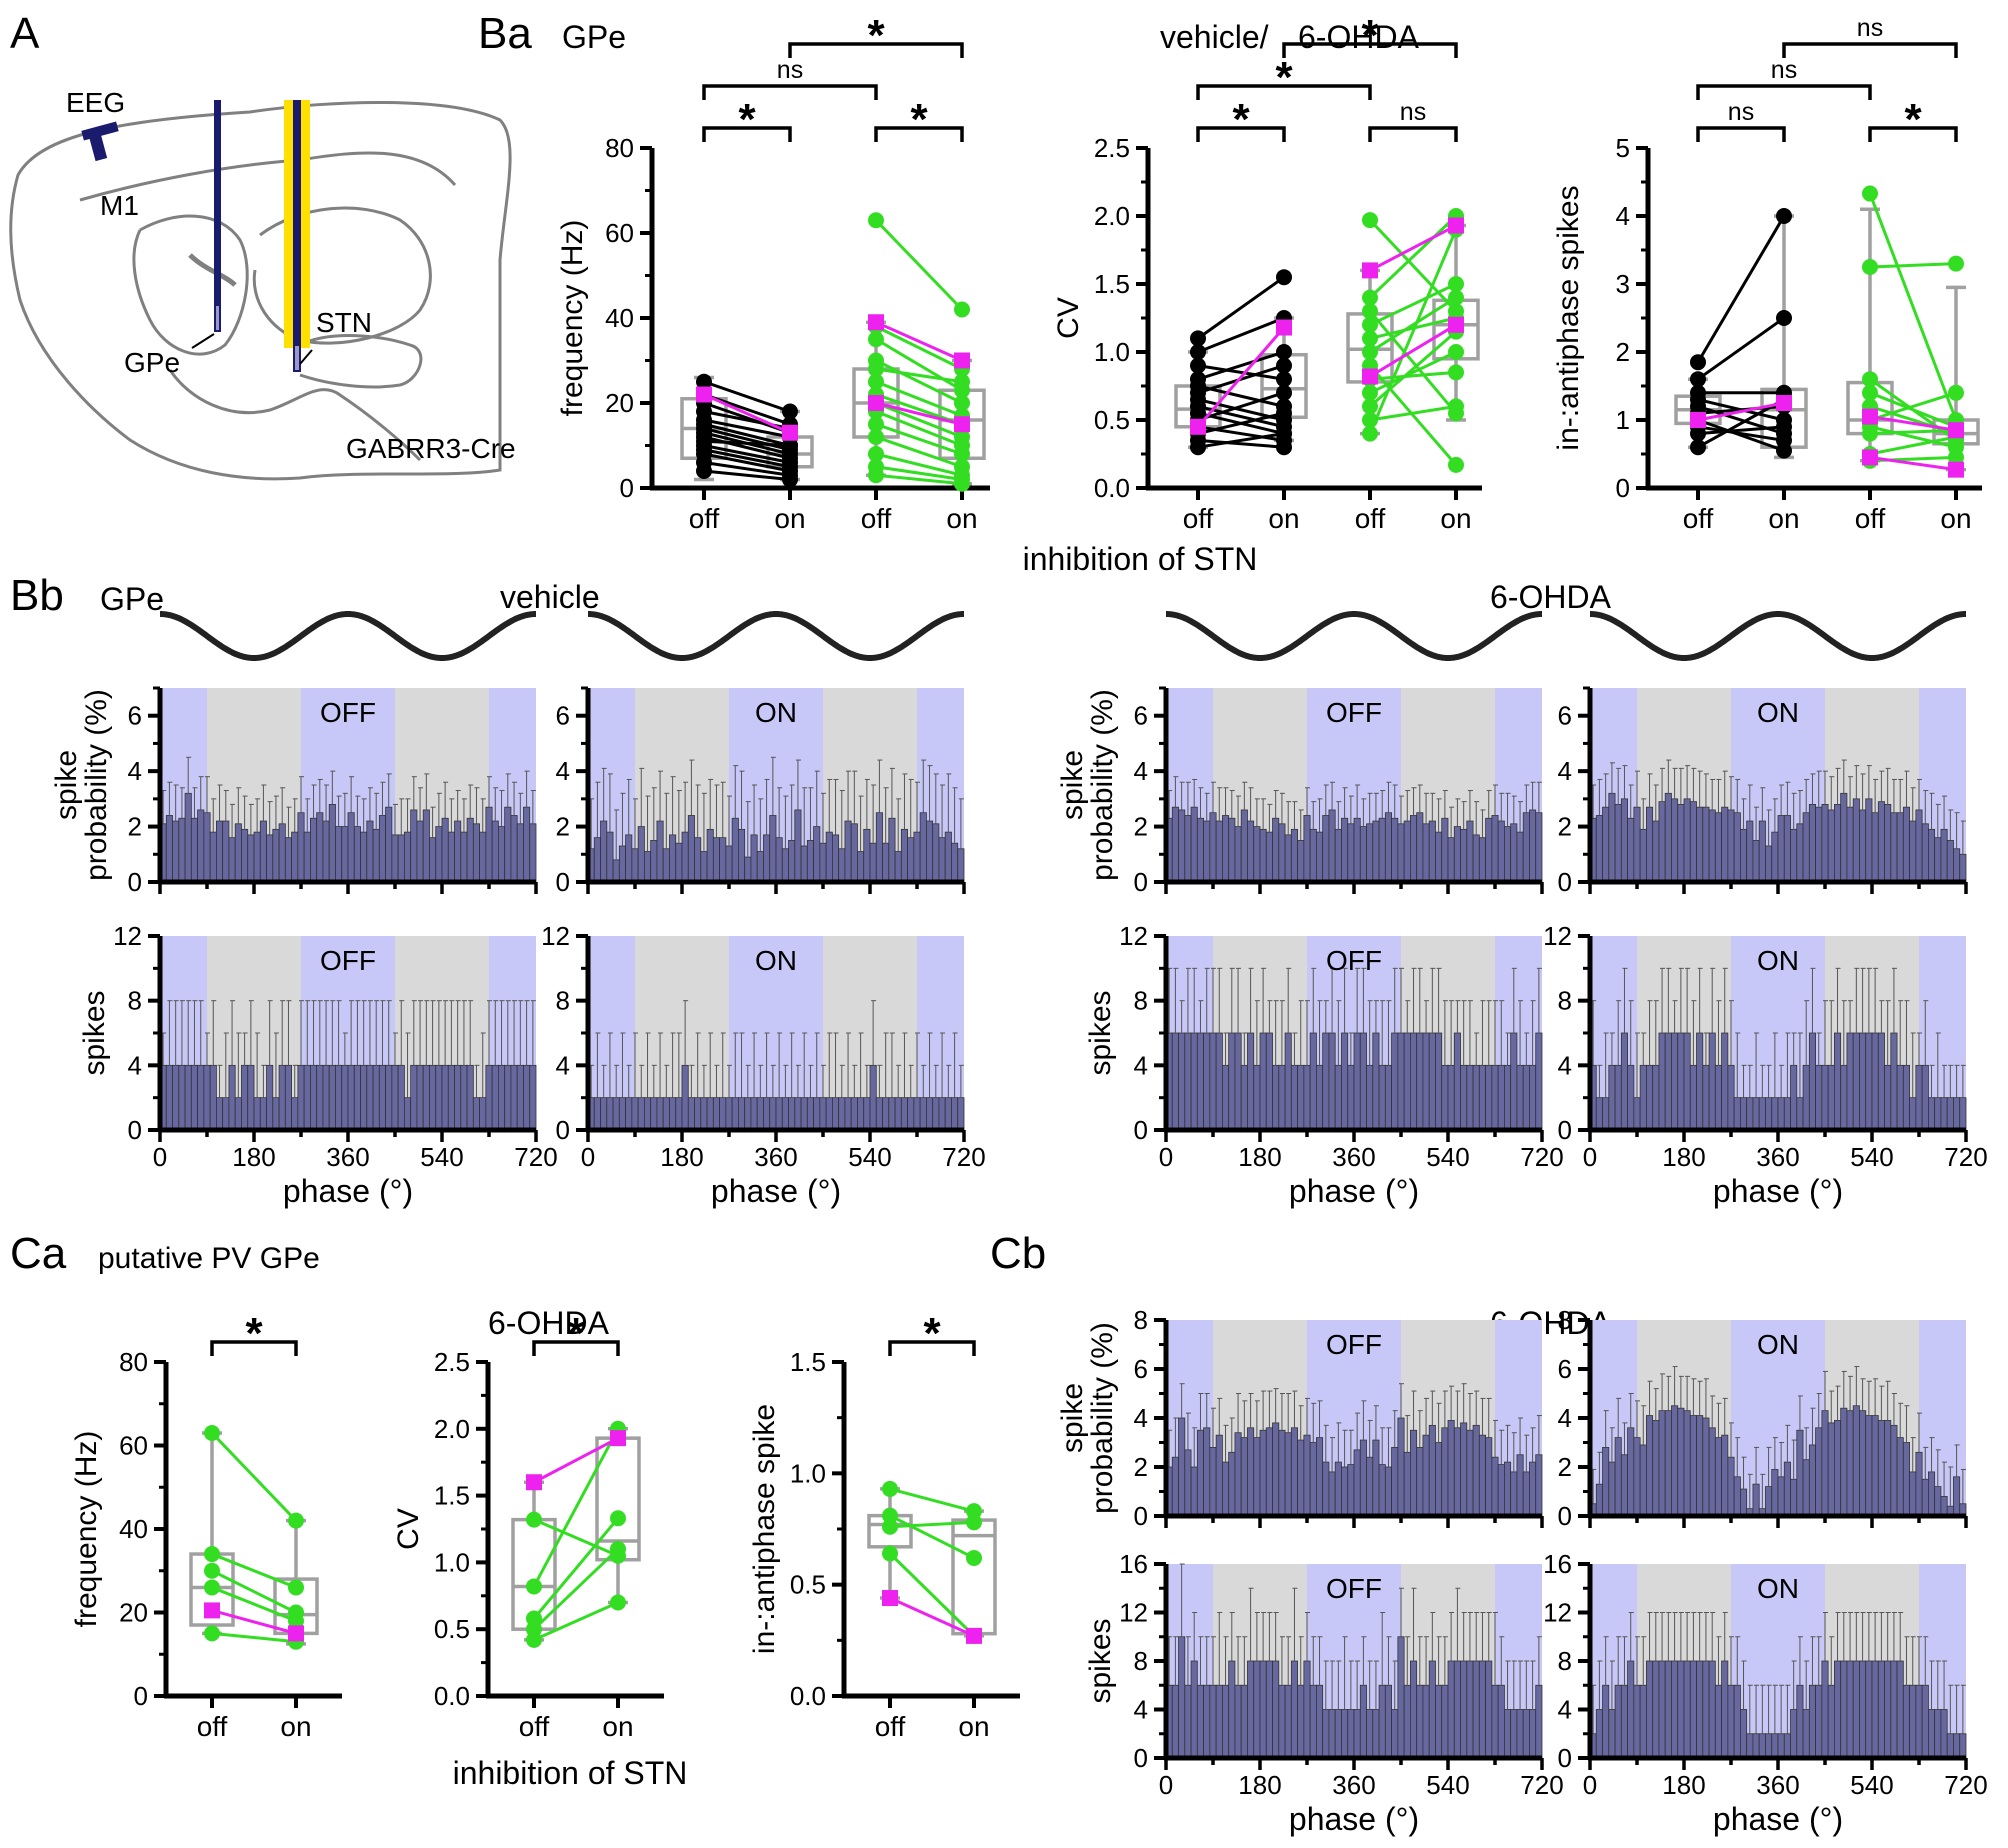 The width and height of the screenshot is (2008, 1848). Describe the element at coordinates (212, 1726) in the screenshot. I see `x-tick-label: off` at that location.